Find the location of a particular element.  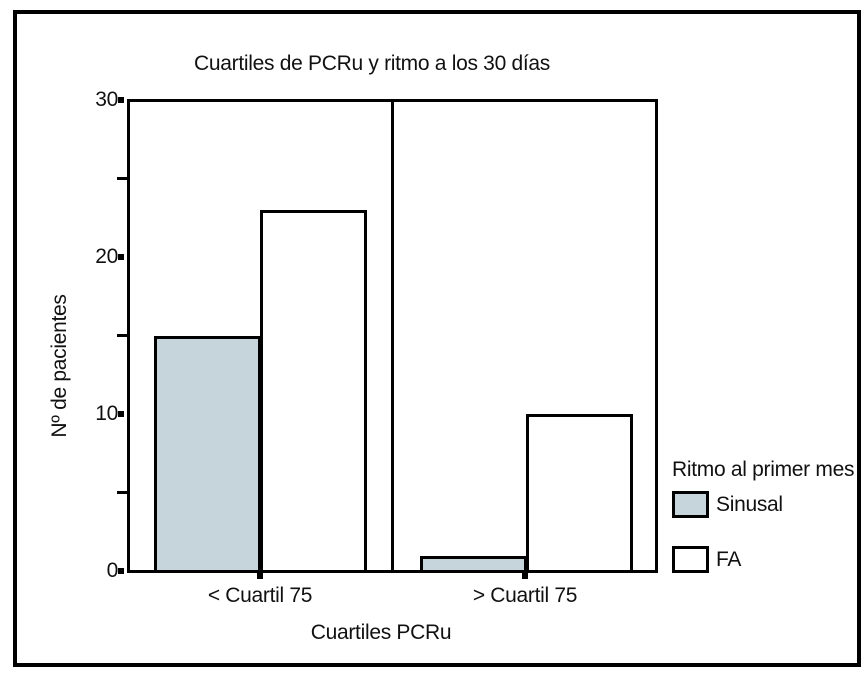

category-label-gt-cuartil75: > Cuartil 75 is located at coordinates (525, 595).